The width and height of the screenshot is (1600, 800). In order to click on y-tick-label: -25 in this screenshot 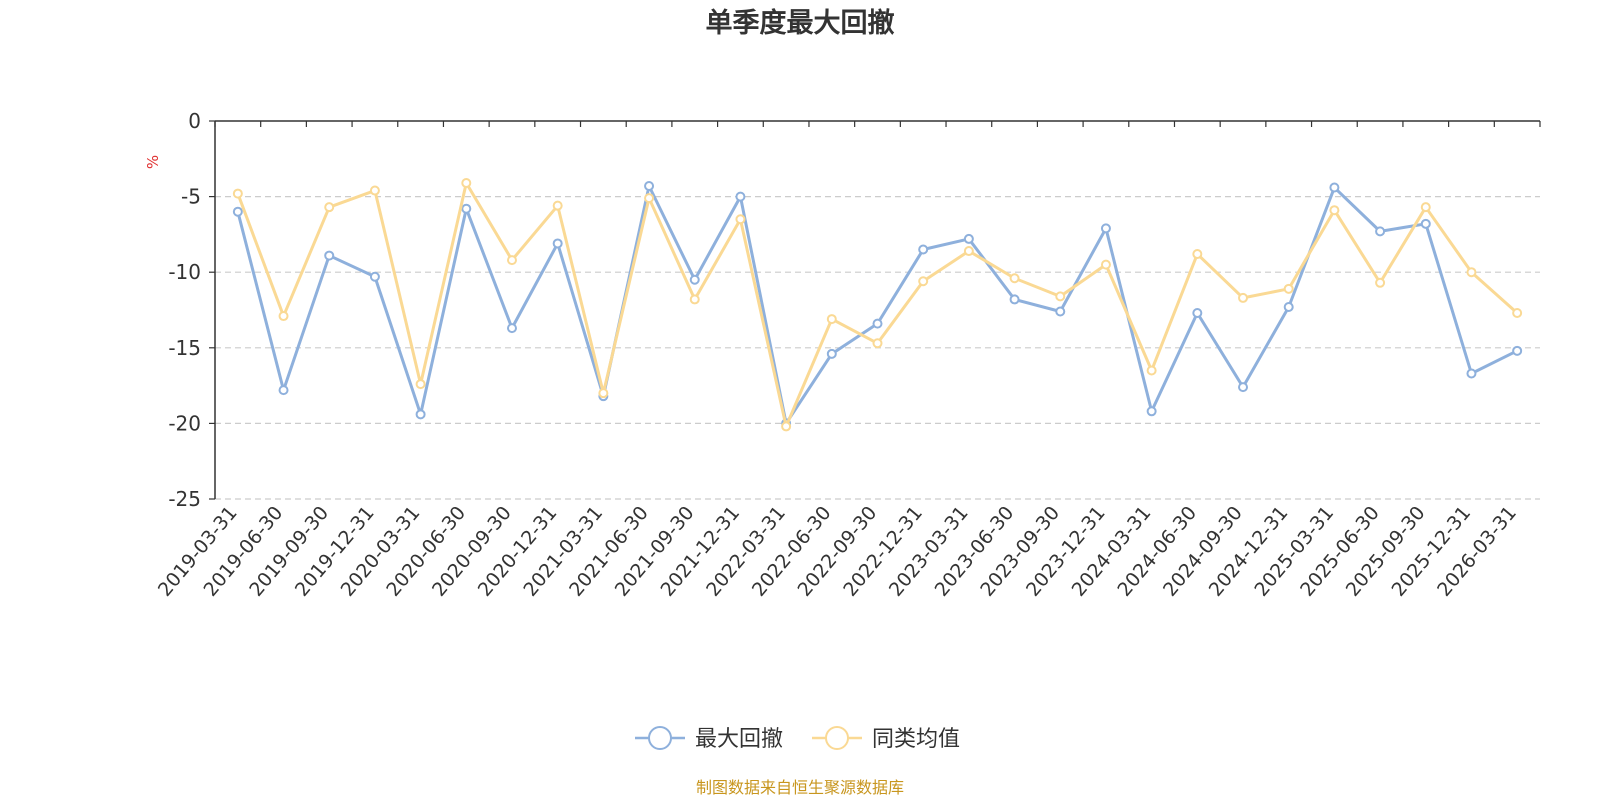, I will do `click(184, 499)`.